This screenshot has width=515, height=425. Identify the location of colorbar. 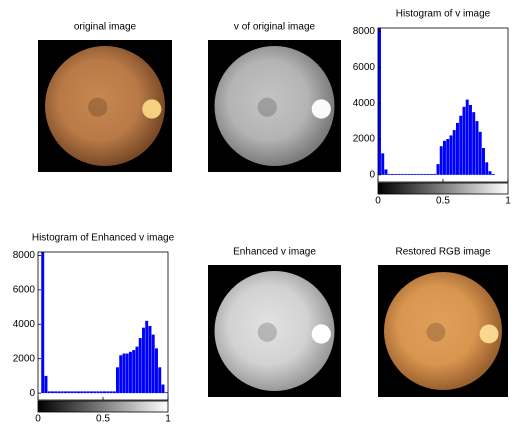
(443, 188).